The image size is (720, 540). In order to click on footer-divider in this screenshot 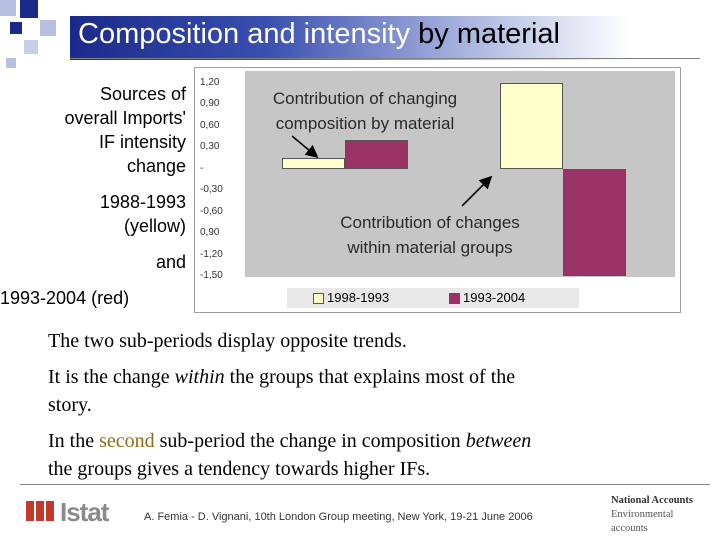, I will do `click(365, 484)`.